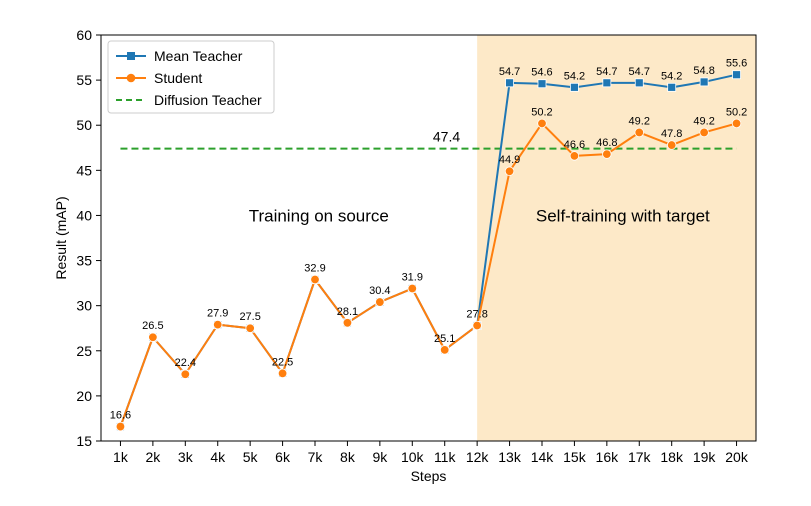  What do you see at coordinates (84, 80) in the screenshot?
I see `y-tick-label: 55` at bounding box center [84, 80].